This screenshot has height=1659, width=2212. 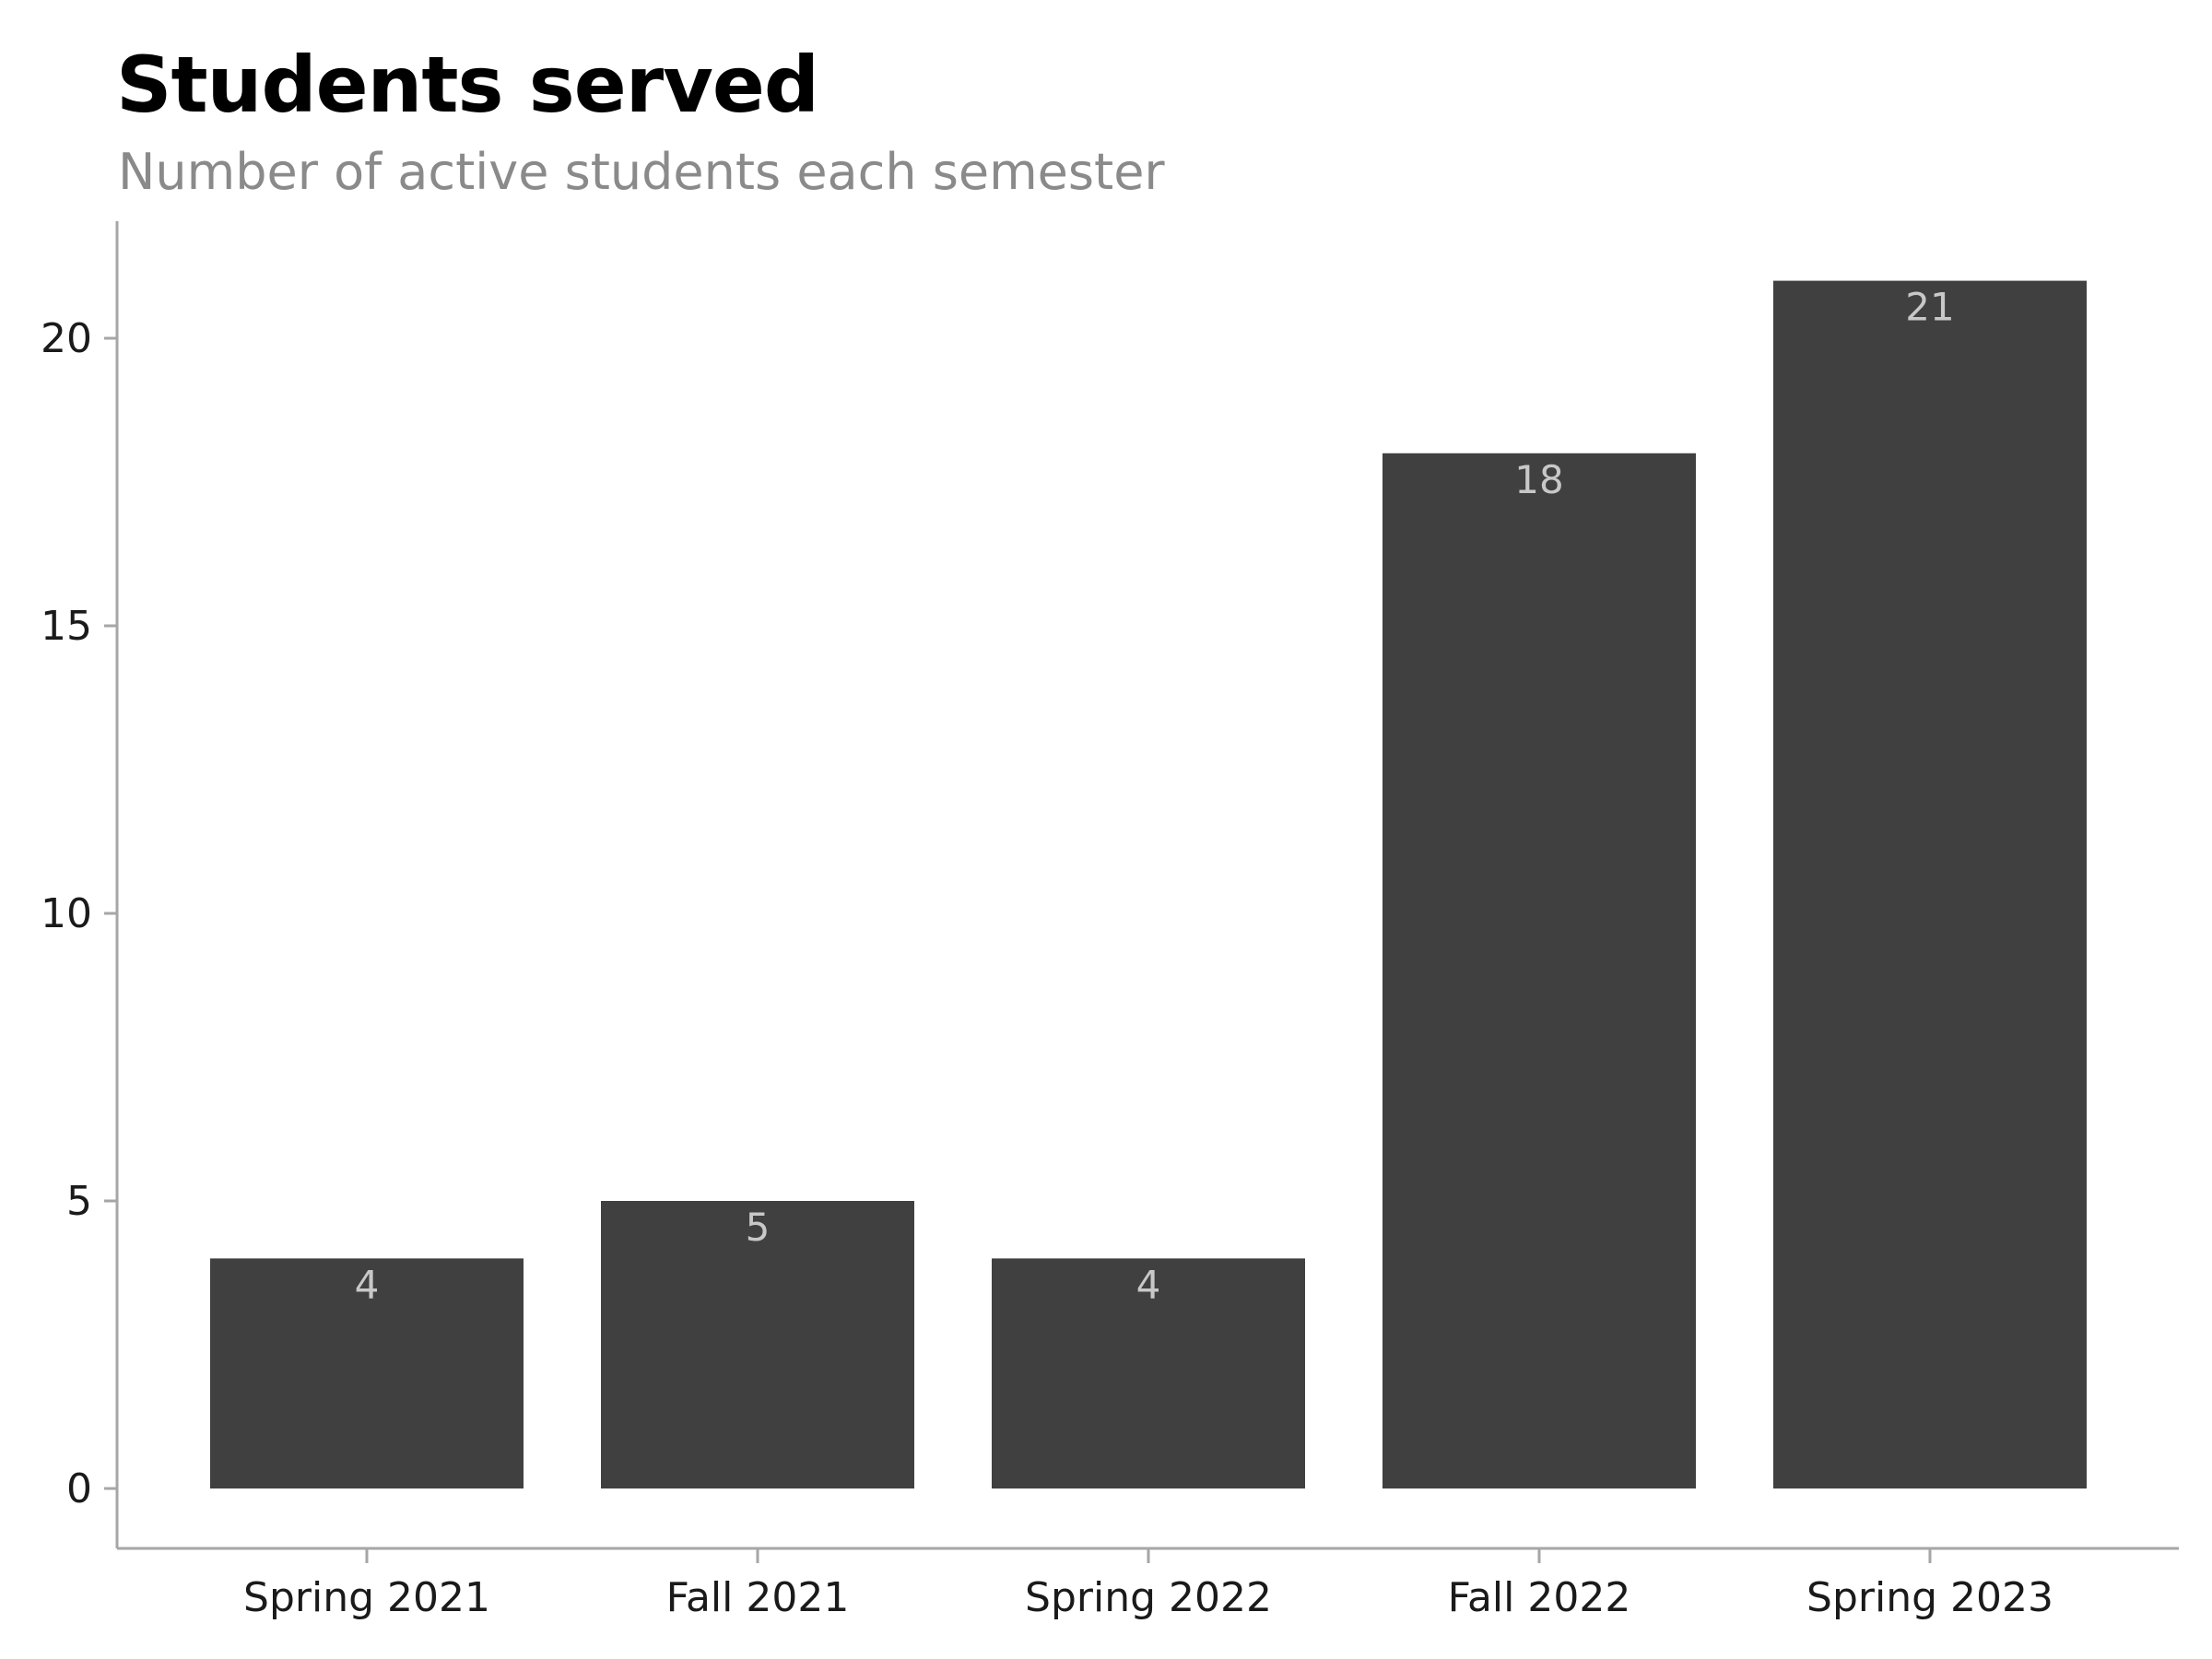 What do you see at coordinates (467, 85) in the screenshot?
I see `chart-title: Students served` at bounding box center [467, 85].